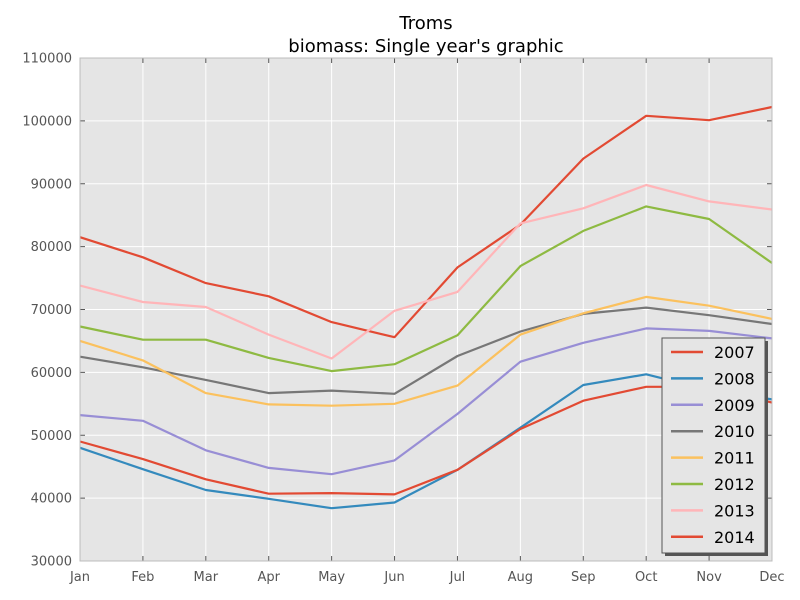  What do you see at coordinates (331, 577) in the screenshot?
I see `x-tick-label: May` at bounding box center [331, 577].